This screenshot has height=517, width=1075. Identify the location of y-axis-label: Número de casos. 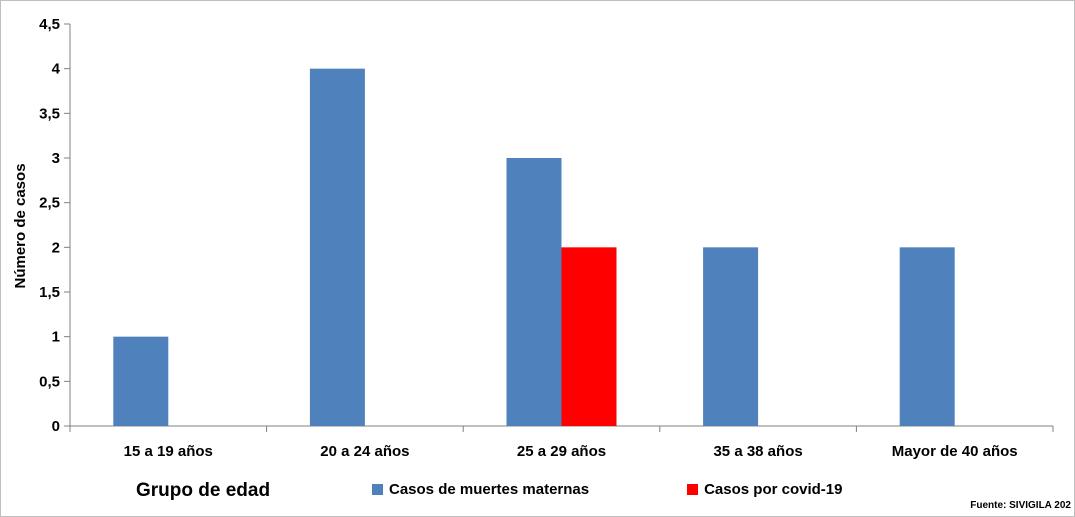
(20, 225).